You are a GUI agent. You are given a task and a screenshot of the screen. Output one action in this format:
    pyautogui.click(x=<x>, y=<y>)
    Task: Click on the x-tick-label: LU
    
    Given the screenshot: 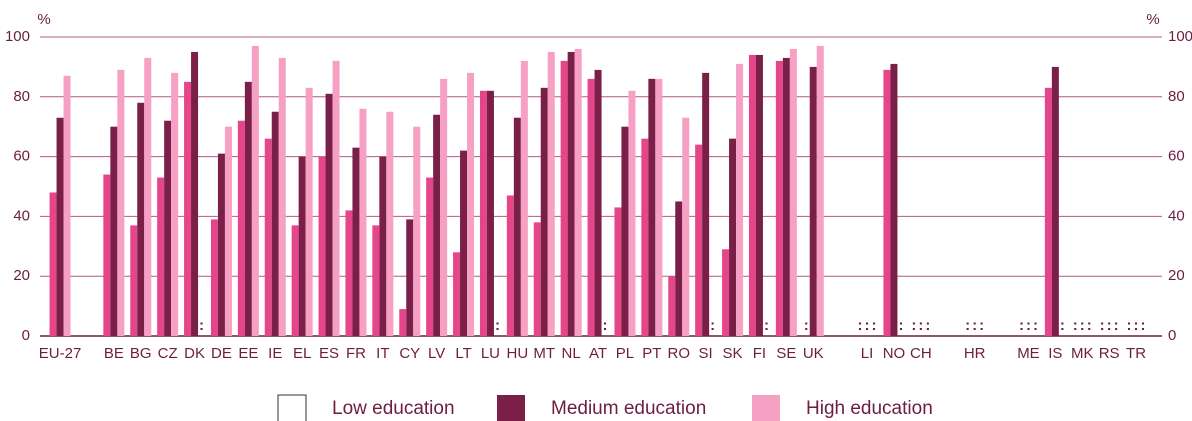 What is the action you would take?
    pyautogui.click(x=490, y=353)
    